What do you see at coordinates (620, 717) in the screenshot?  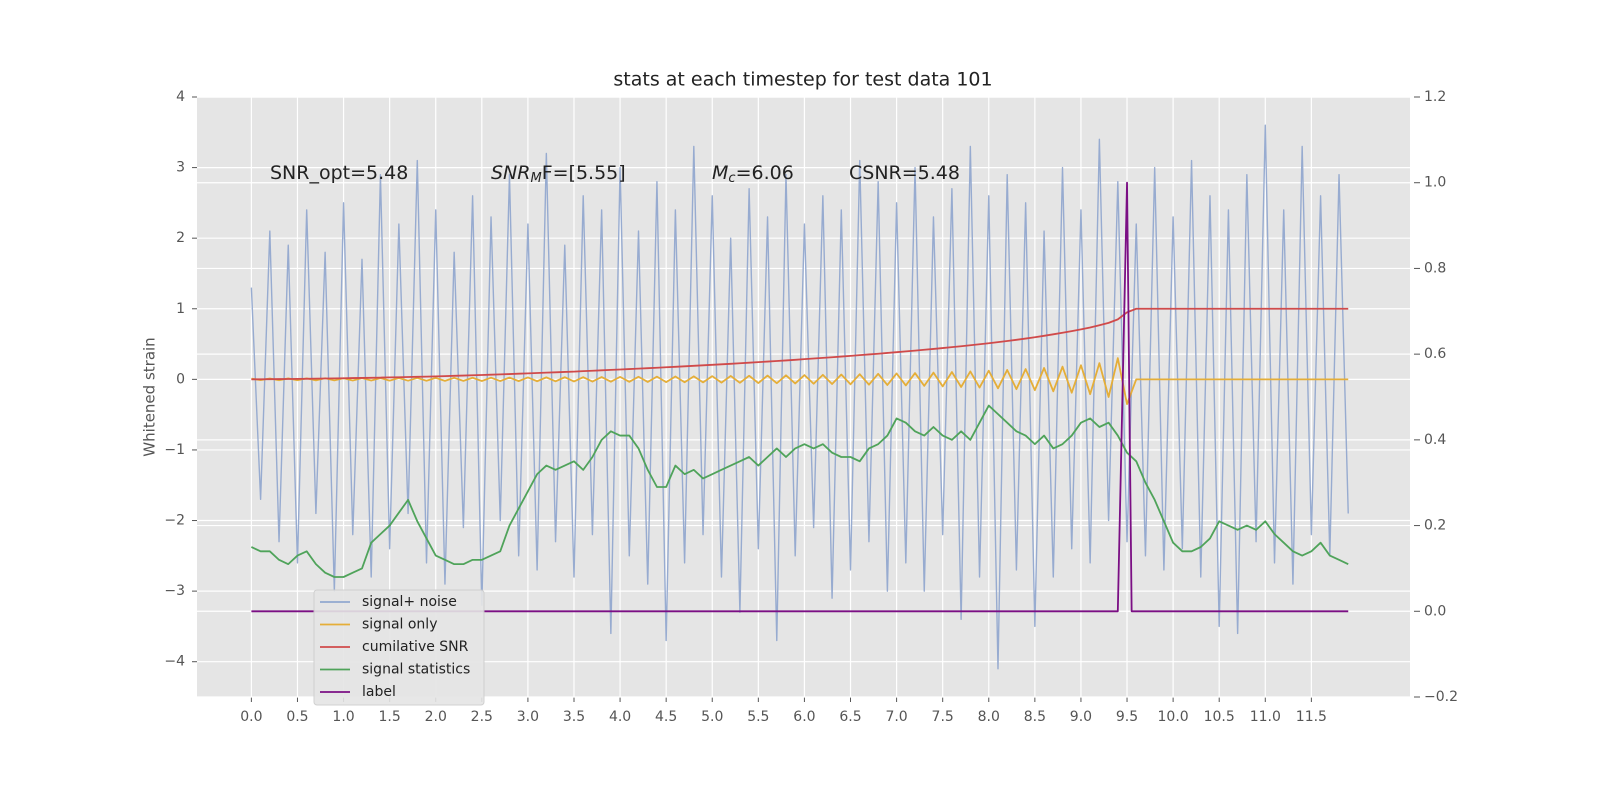 I see `x-tick-label: 4.0` at bounding box center [620, 717].